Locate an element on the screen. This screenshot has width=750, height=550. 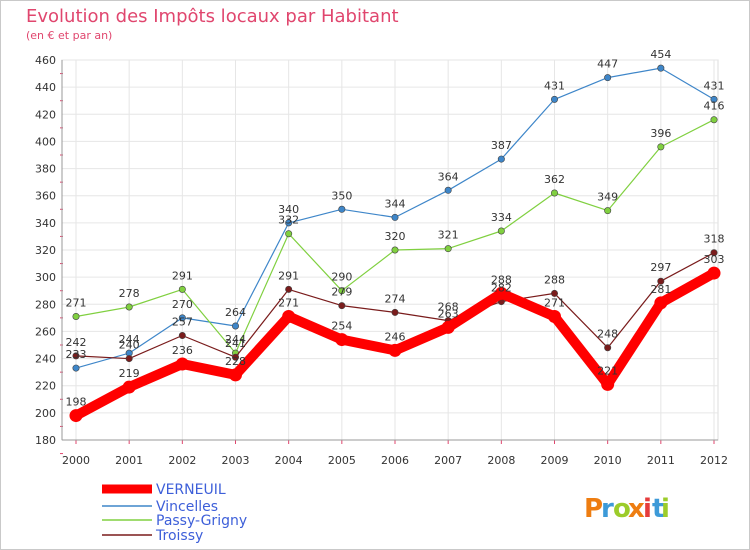
data-label-troissy: 242 is located at coordinates (76, 342).